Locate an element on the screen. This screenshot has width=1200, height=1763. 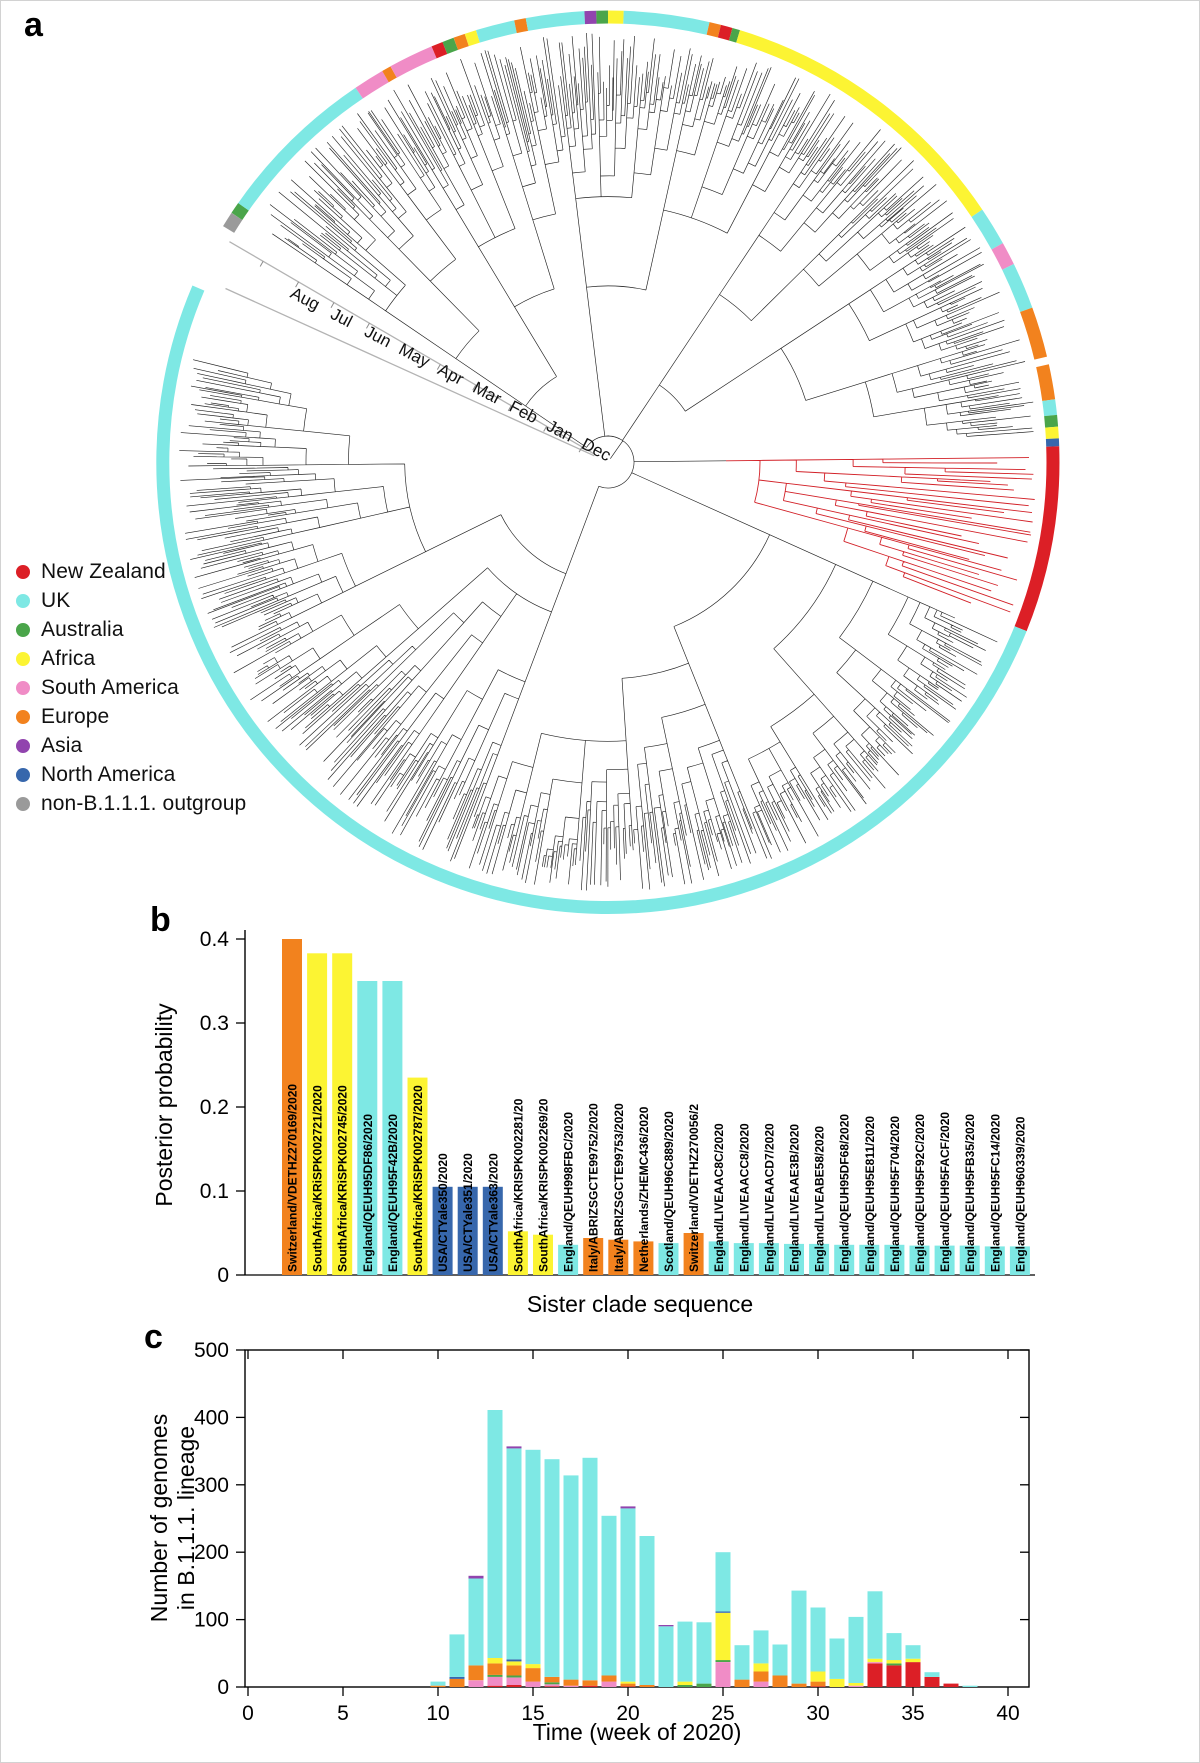
c-y-tick-label: 500 is located at coordinates (211, 1350).